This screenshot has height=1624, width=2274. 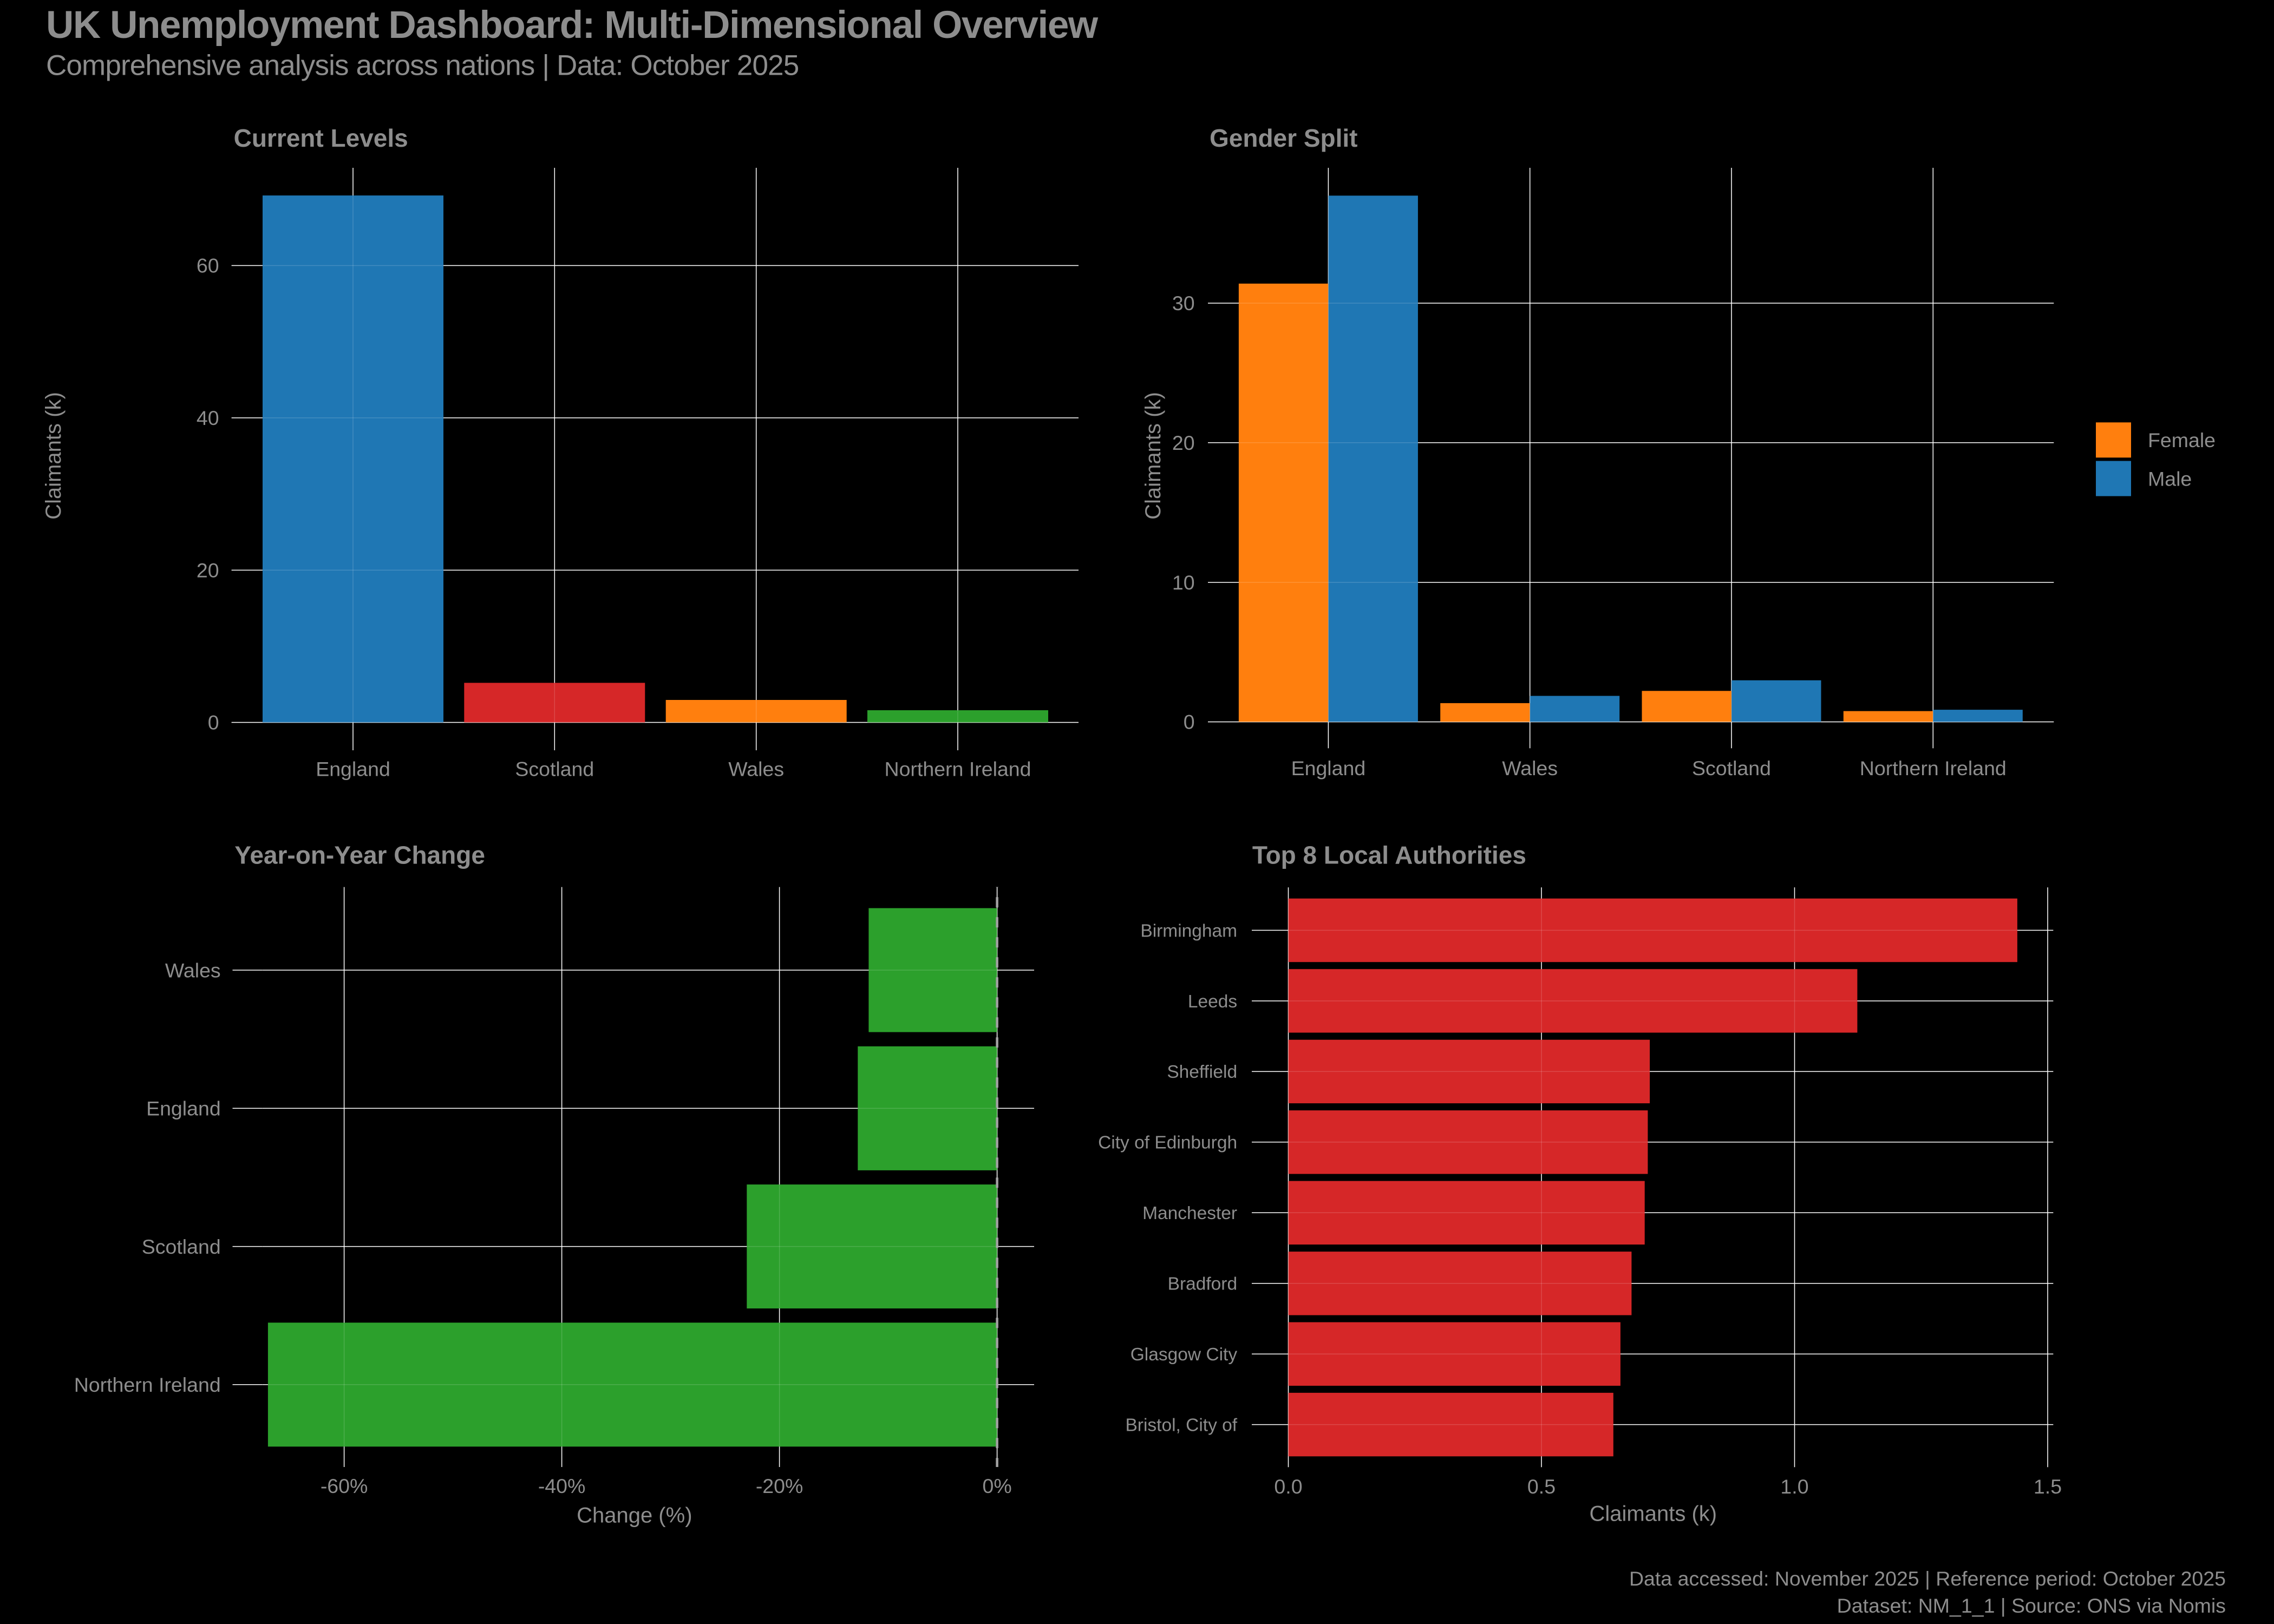 I want to click on svg-text: 30, so click(x=1184, y=304).